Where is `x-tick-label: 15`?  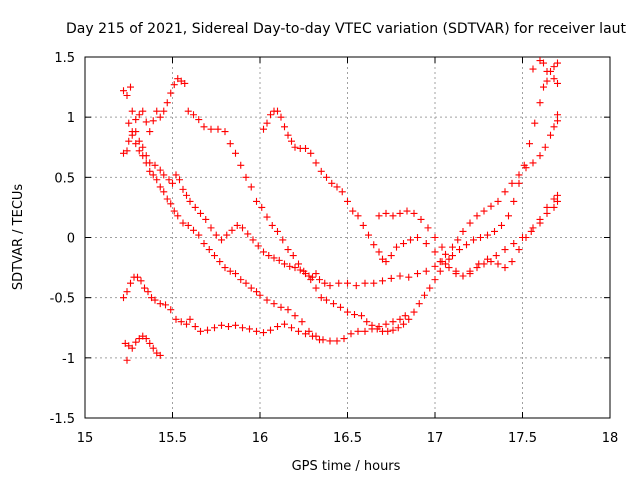
x-tick-label: 15 is located at coordinates (85, 438).